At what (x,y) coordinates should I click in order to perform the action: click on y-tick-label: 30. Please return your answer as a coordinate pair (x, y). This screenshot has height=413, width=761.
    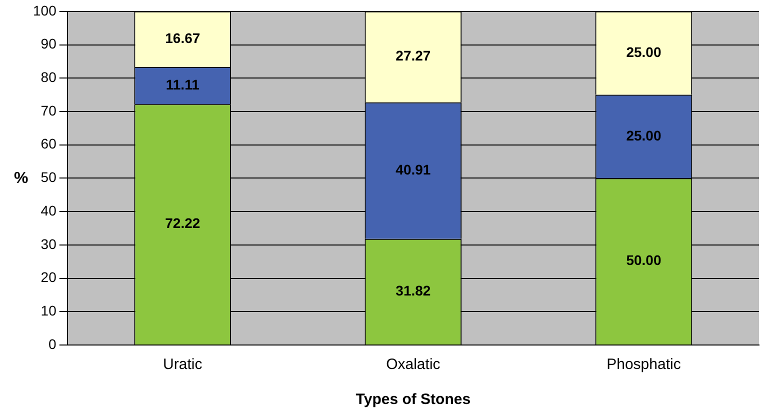
    Looking at the image, I should click on (48, 244).